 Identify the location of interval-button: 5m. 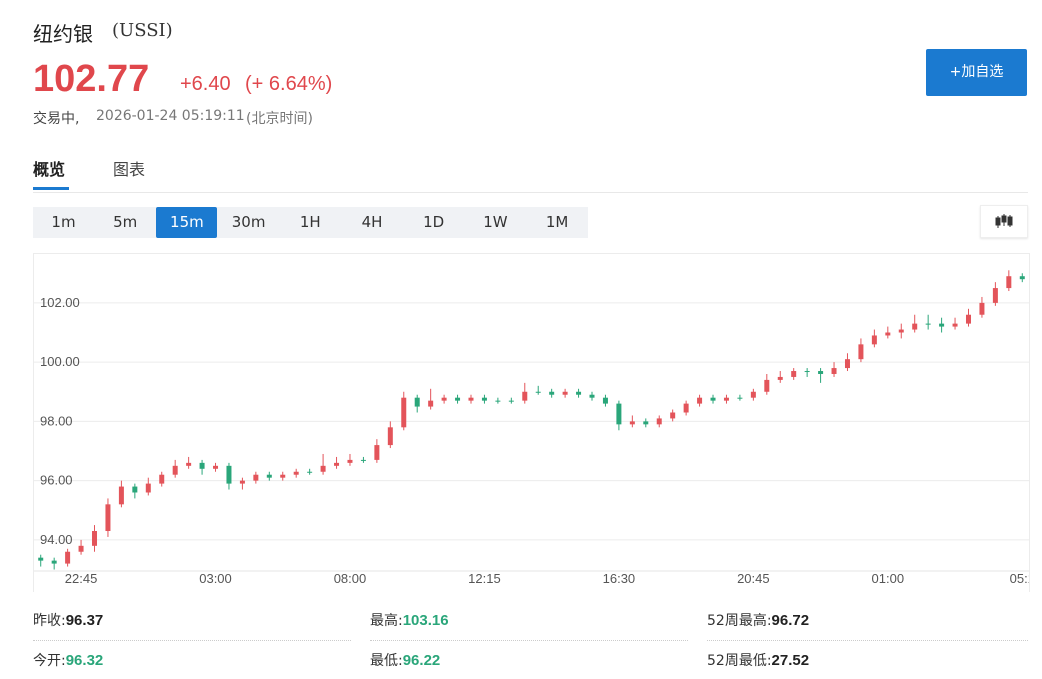
(125, 222).